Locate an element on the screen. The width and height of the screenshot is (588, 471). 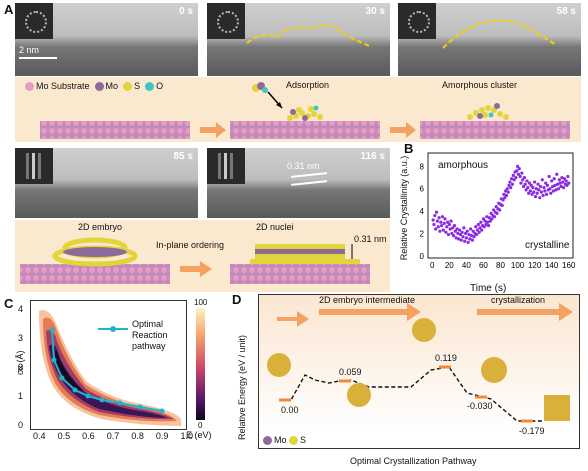
energy-value: 0.059 is located at coordinates (350, 372).